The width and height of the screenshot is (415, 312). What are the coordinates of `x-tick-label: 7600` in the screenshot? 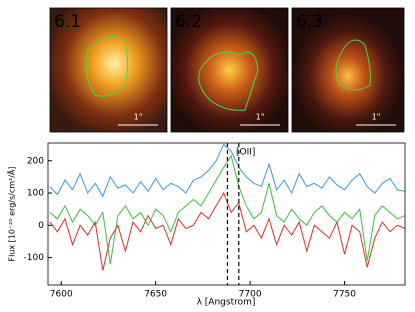 It's located at (61, 295).